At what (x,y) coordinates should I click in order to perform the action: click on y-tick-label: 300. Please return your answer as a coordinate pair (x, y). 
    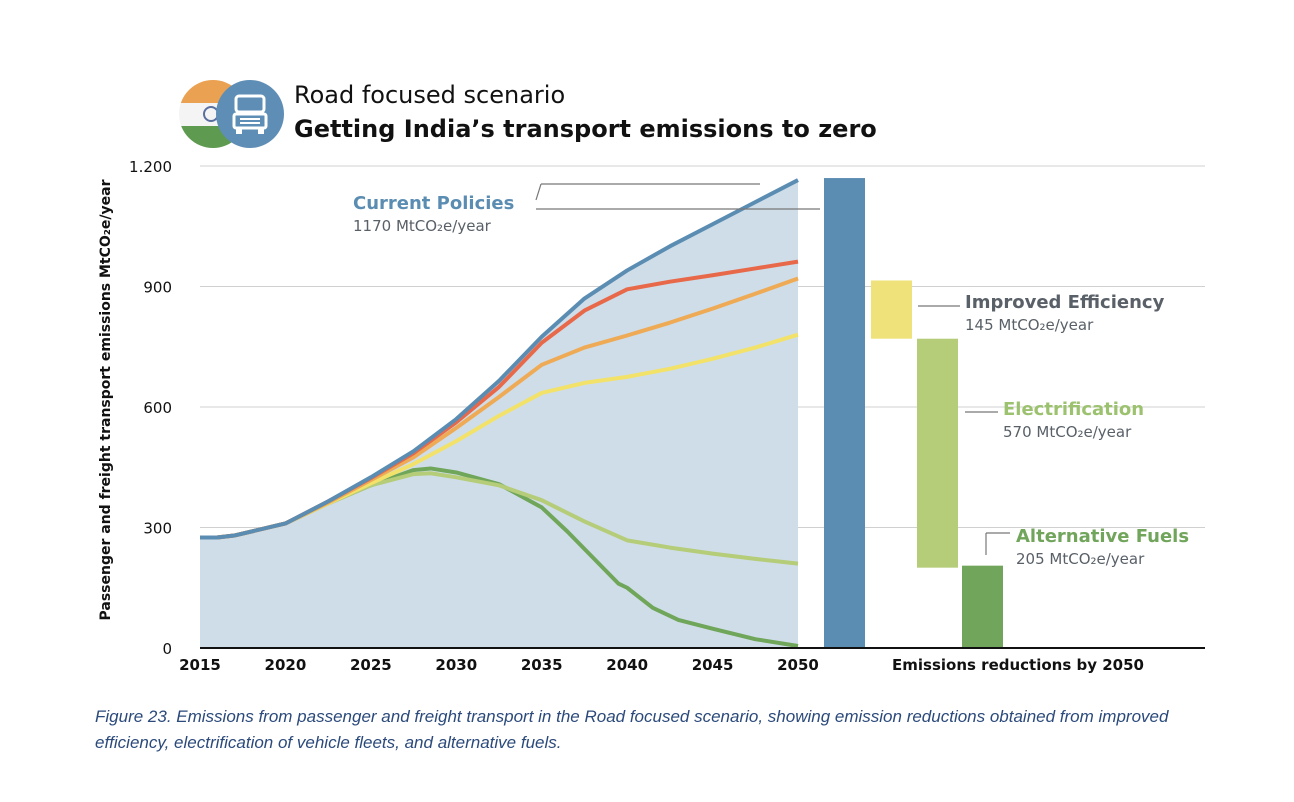
    Looking at the image, I should click on (157, 529).